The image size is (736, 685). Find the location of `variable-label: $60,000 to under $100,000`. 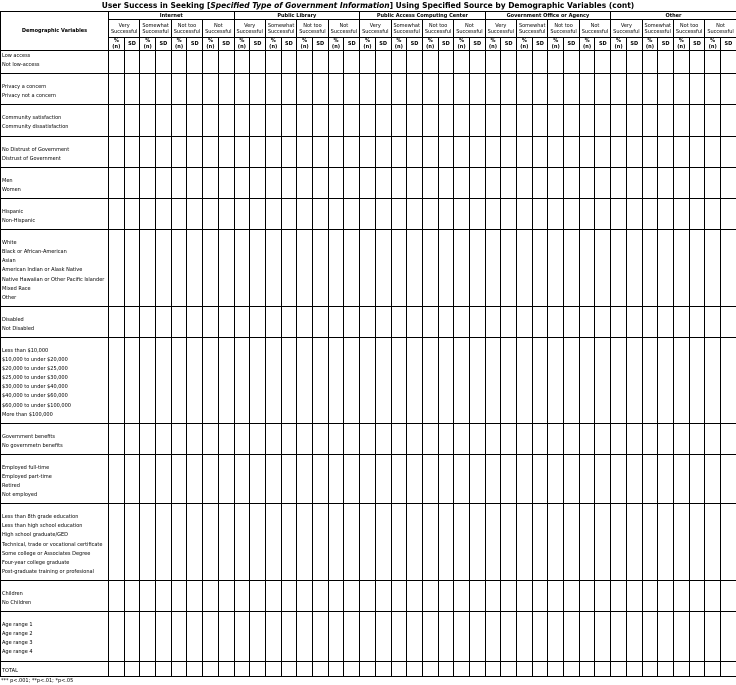

variable-label: $60,000 to under $100,000 is located at coordinates (55, 406).